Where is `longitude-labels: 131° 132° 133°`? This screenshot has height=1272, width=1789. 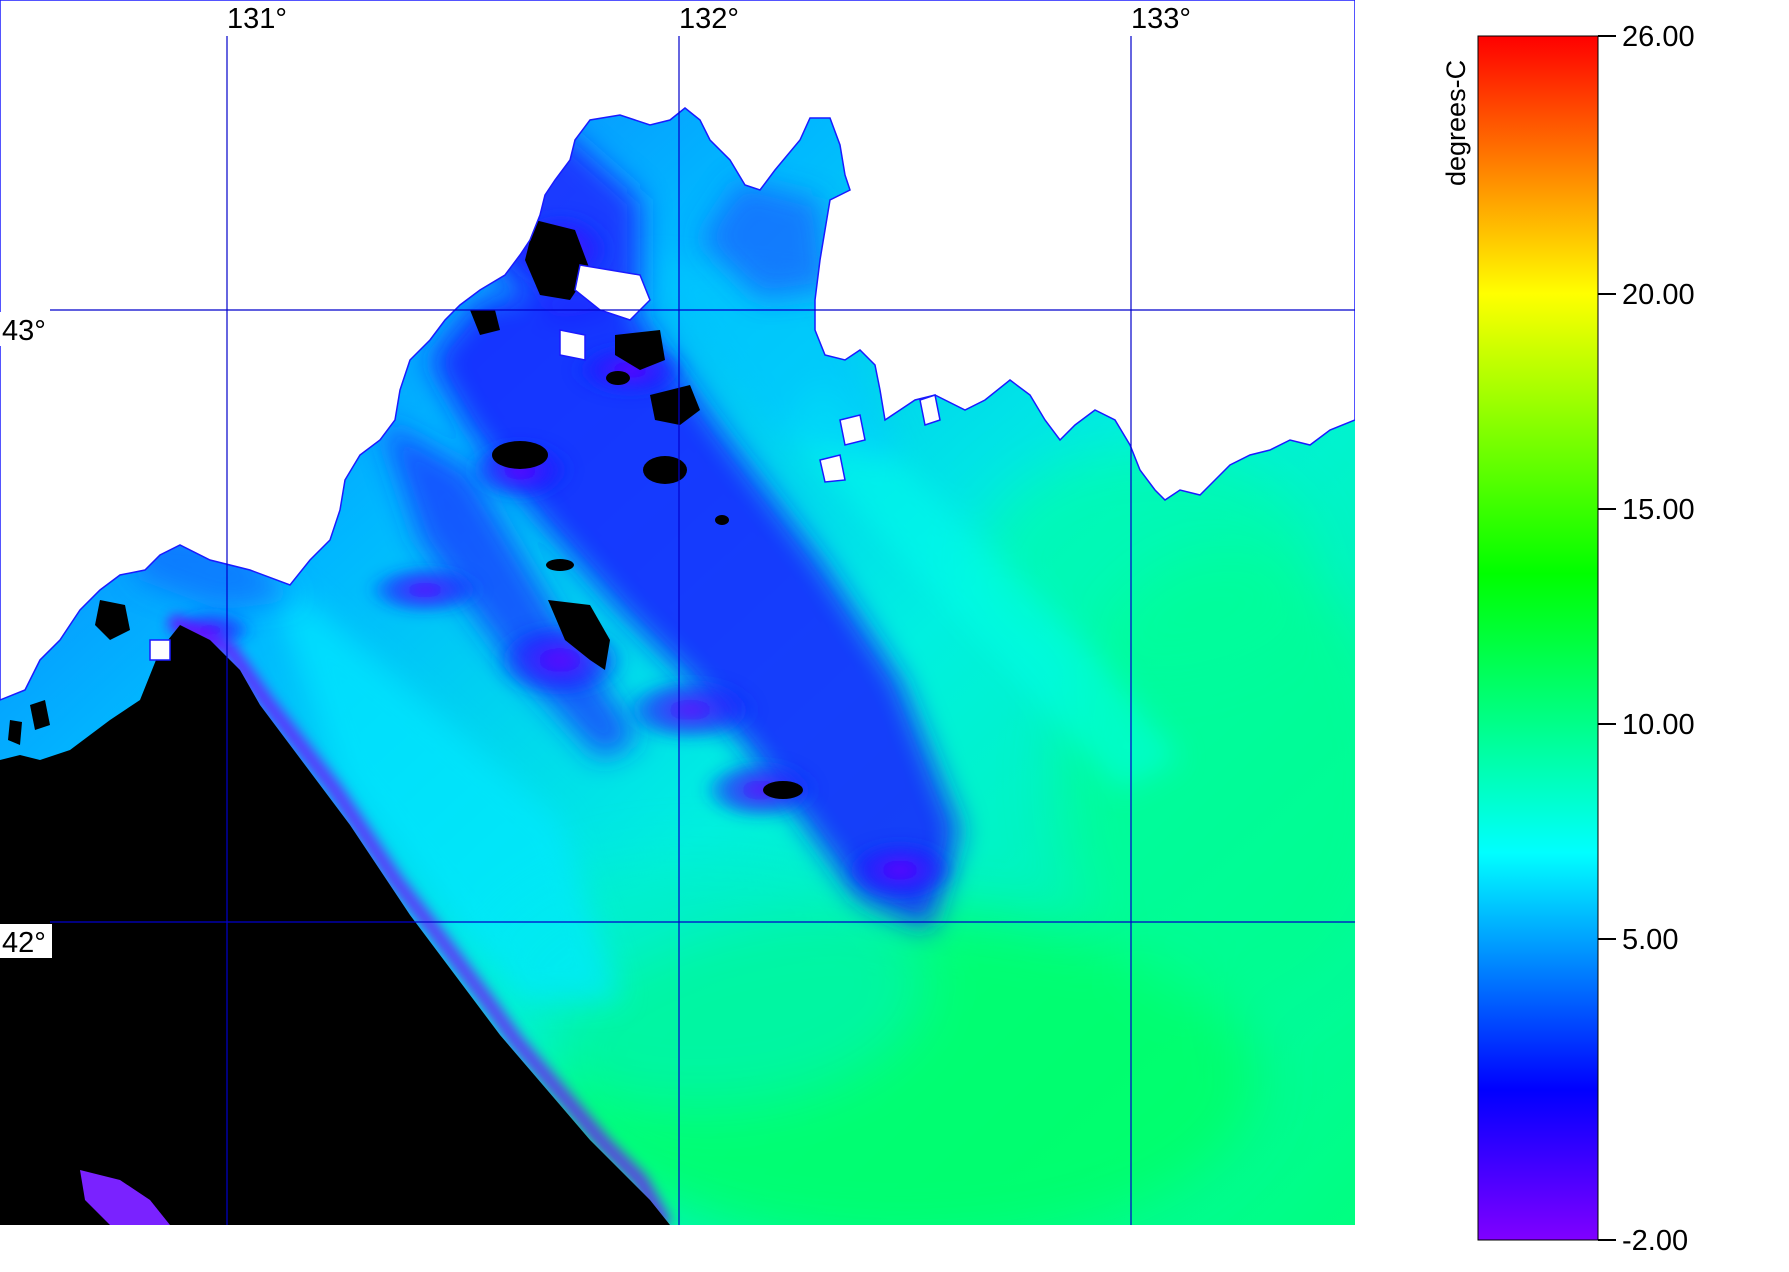 longitude-labels: 131° 132° 133° is located at coordinates (709, 19).